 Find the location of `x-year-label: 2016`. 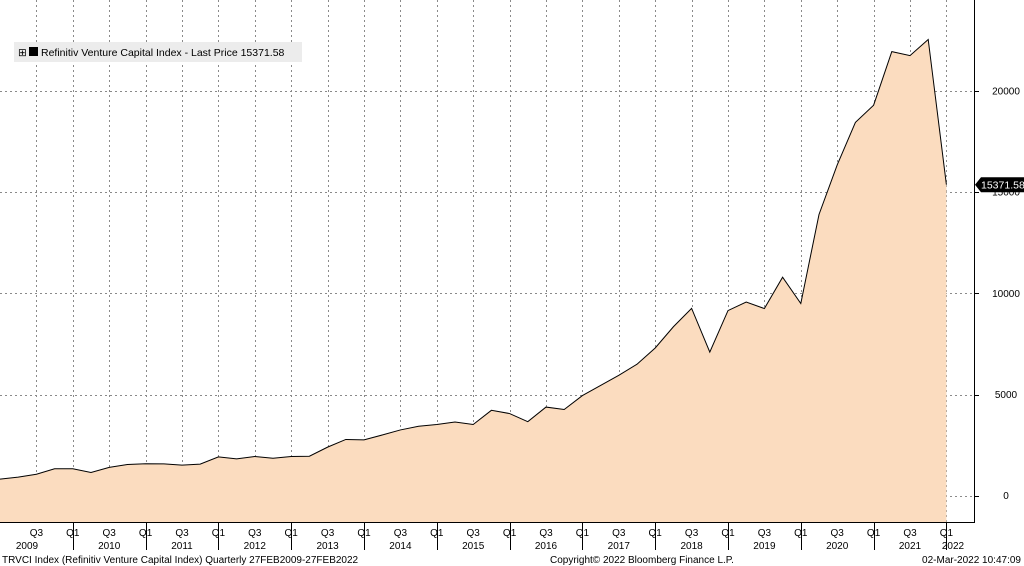

x-year-label: 2016 is located at coordinates (546, 546).